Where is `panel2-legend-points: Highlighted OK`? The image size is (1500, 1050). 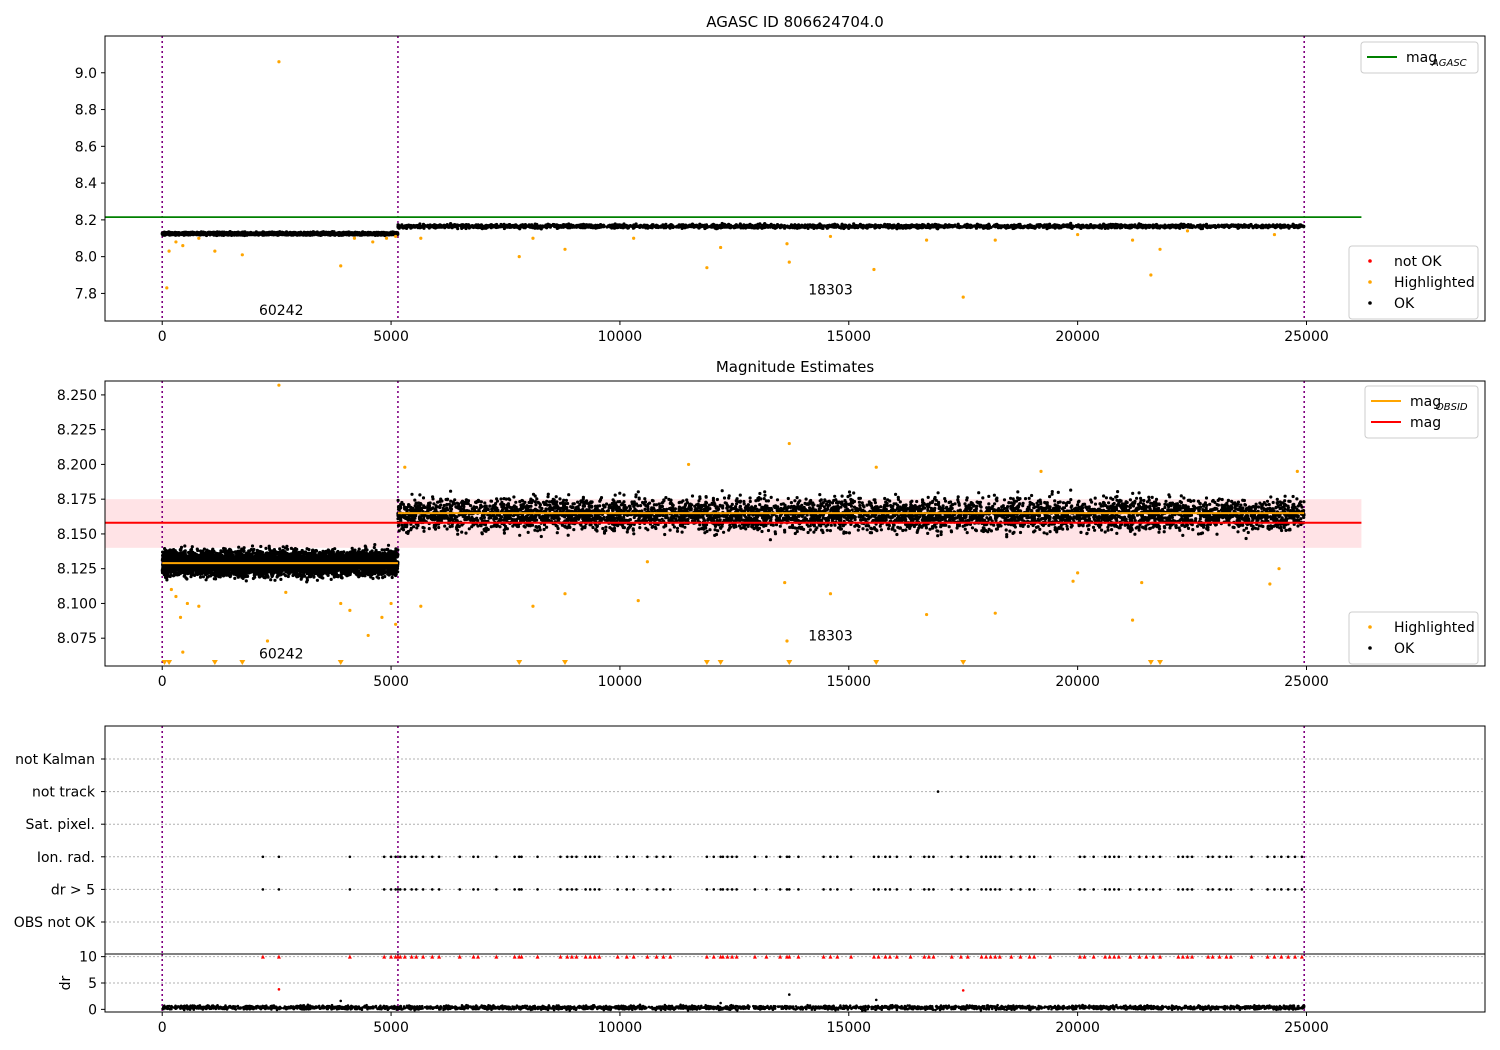 panel2-legend-points: Highlighted OK is located at coordinates (1413, 638).